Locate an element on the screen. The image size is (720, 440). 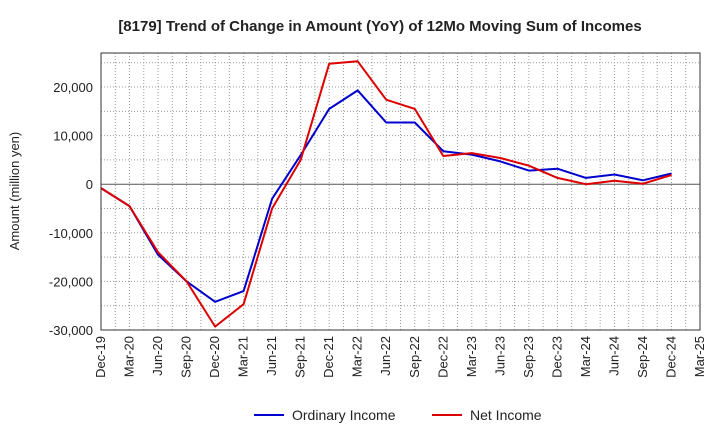
y-tick-label: 10,000 is located at coordinates (73, 136).